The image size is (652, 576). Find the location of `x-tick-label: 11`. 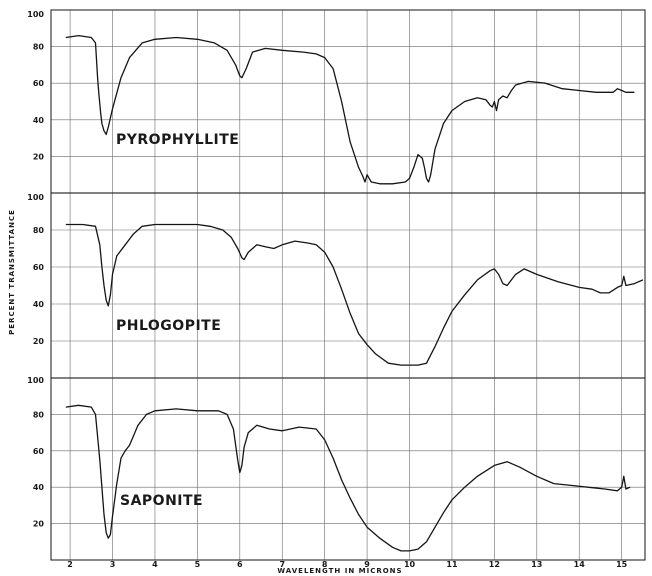

x-tick-label: 11 is located at coordinates (452, 564).